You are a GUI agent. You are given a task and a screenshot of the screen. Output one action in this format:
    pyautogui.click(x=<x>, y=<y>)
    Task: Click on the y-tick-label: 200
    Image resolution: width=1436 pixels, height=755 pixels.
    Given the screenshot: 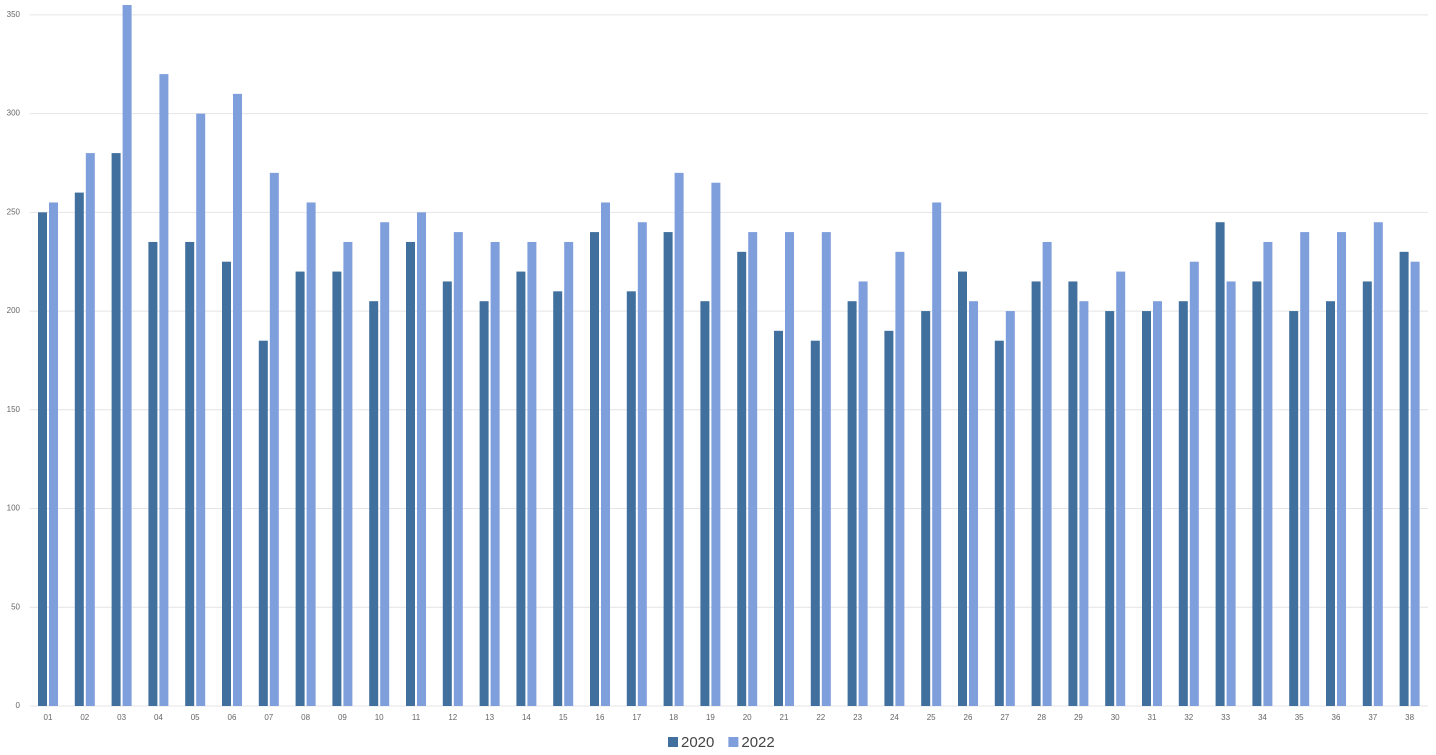 What is the action you would take?
    pyautogui.click(x=14, y=310)
    